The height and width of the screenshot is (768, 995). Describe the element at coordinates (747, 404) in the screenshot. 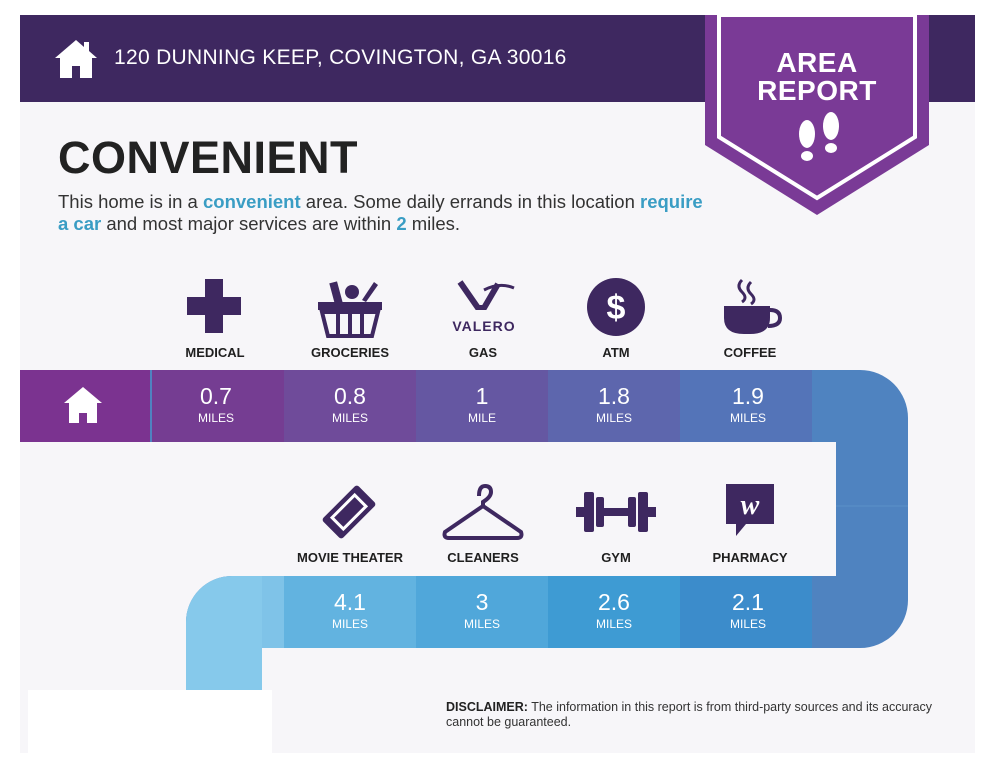

I see `distance-cell: 1.9 MILES` at that location.